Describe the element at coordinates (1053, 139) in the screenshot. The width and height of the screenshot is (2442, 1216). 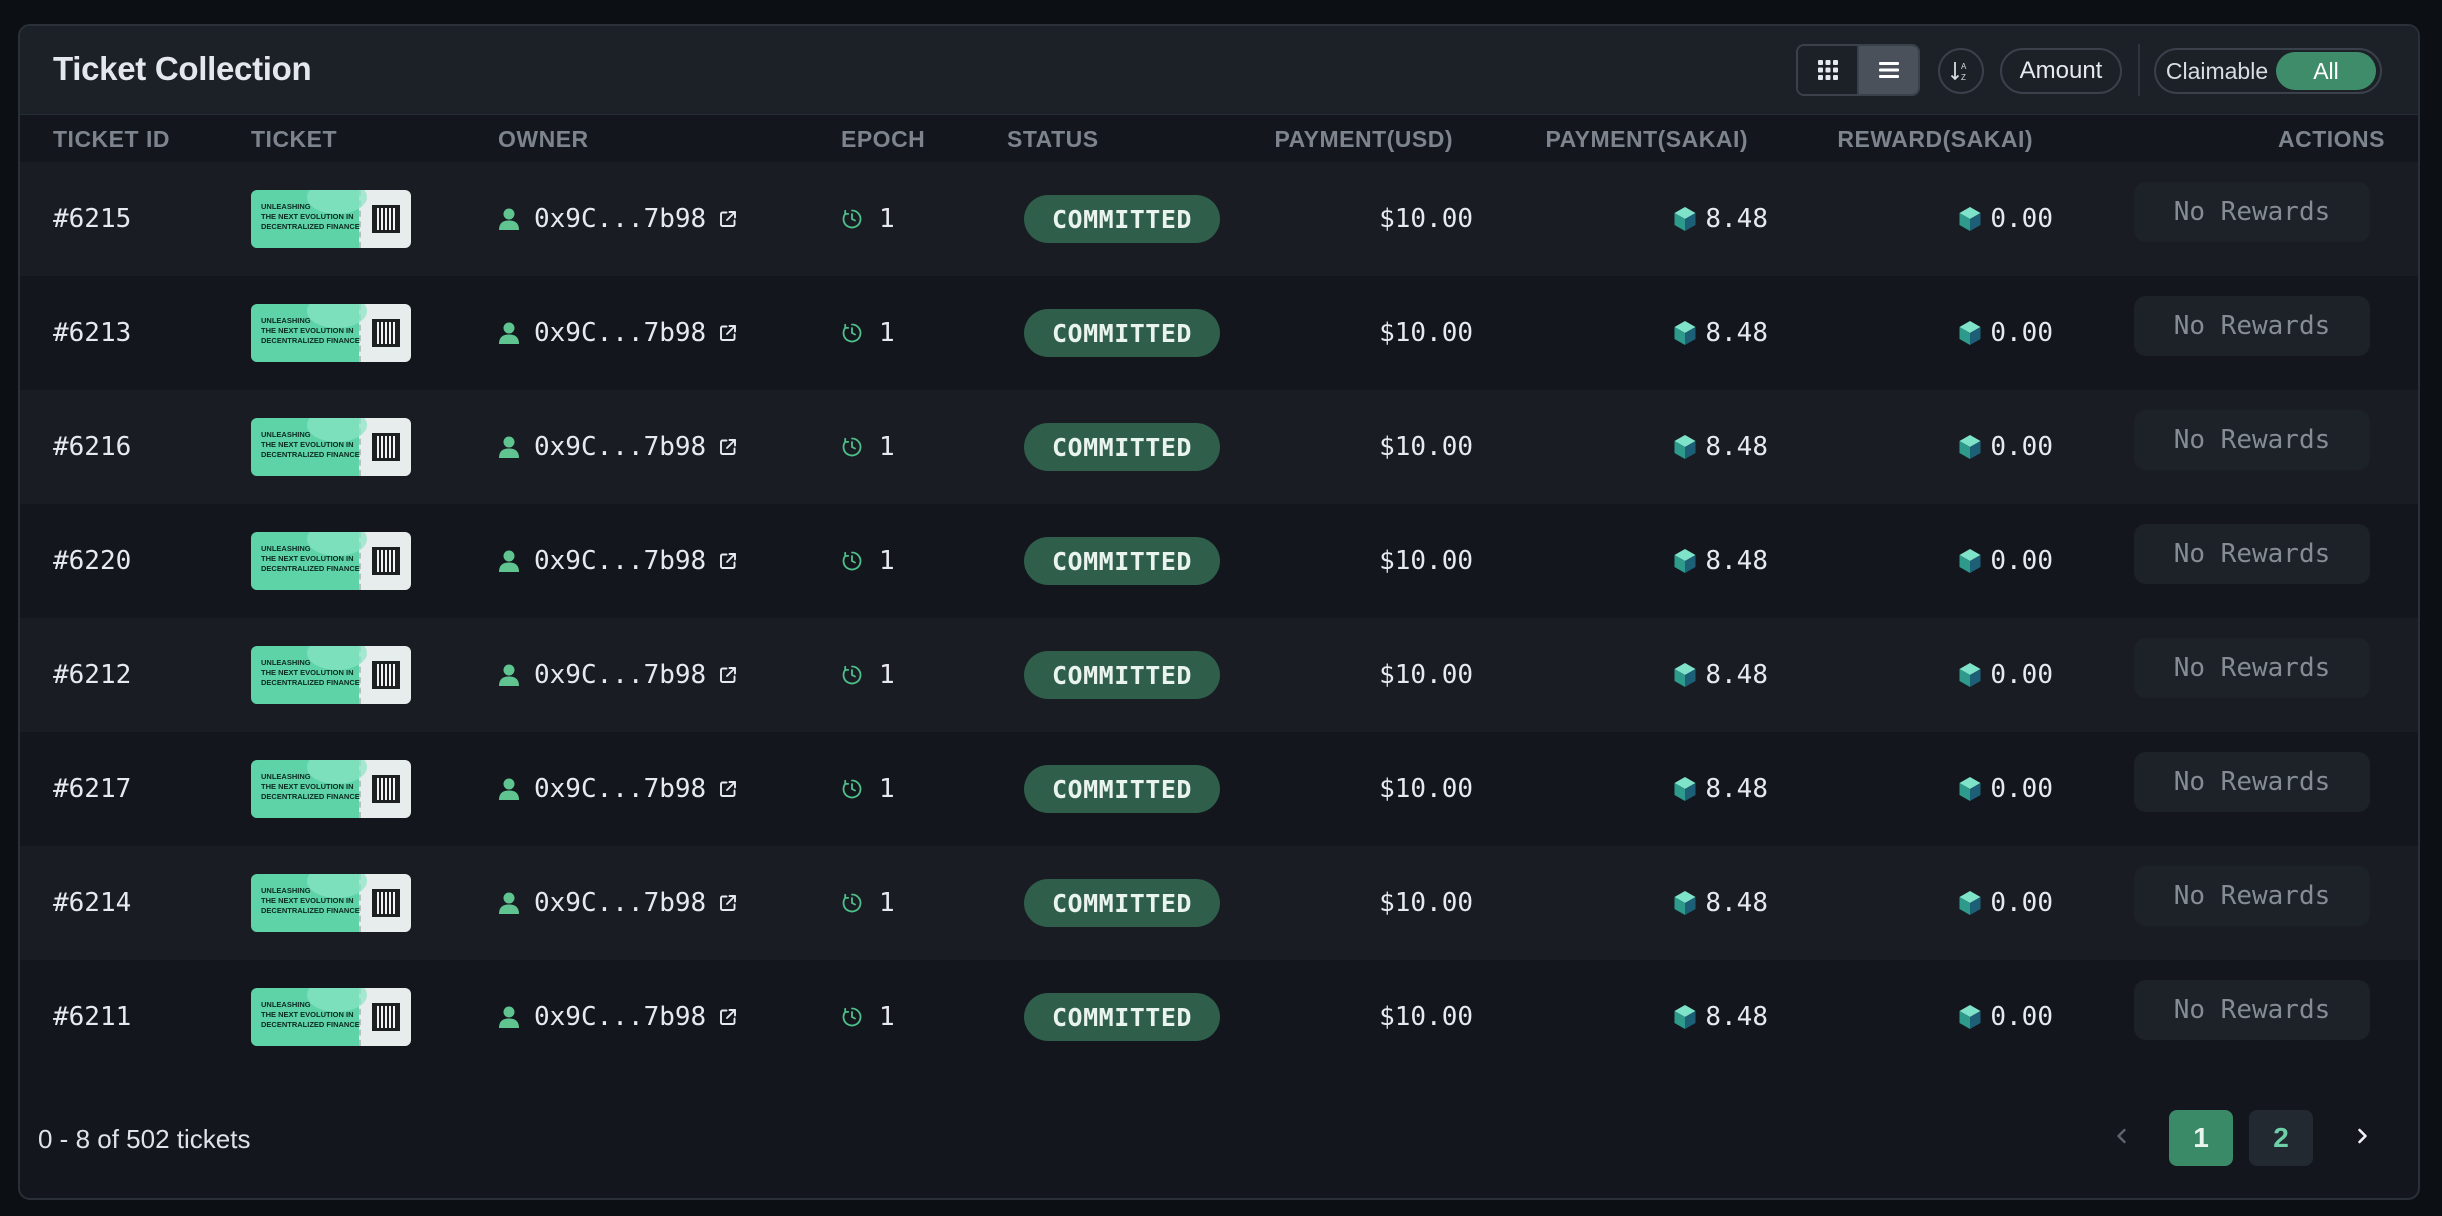
I see `column-header-status: STATUS` at that location.